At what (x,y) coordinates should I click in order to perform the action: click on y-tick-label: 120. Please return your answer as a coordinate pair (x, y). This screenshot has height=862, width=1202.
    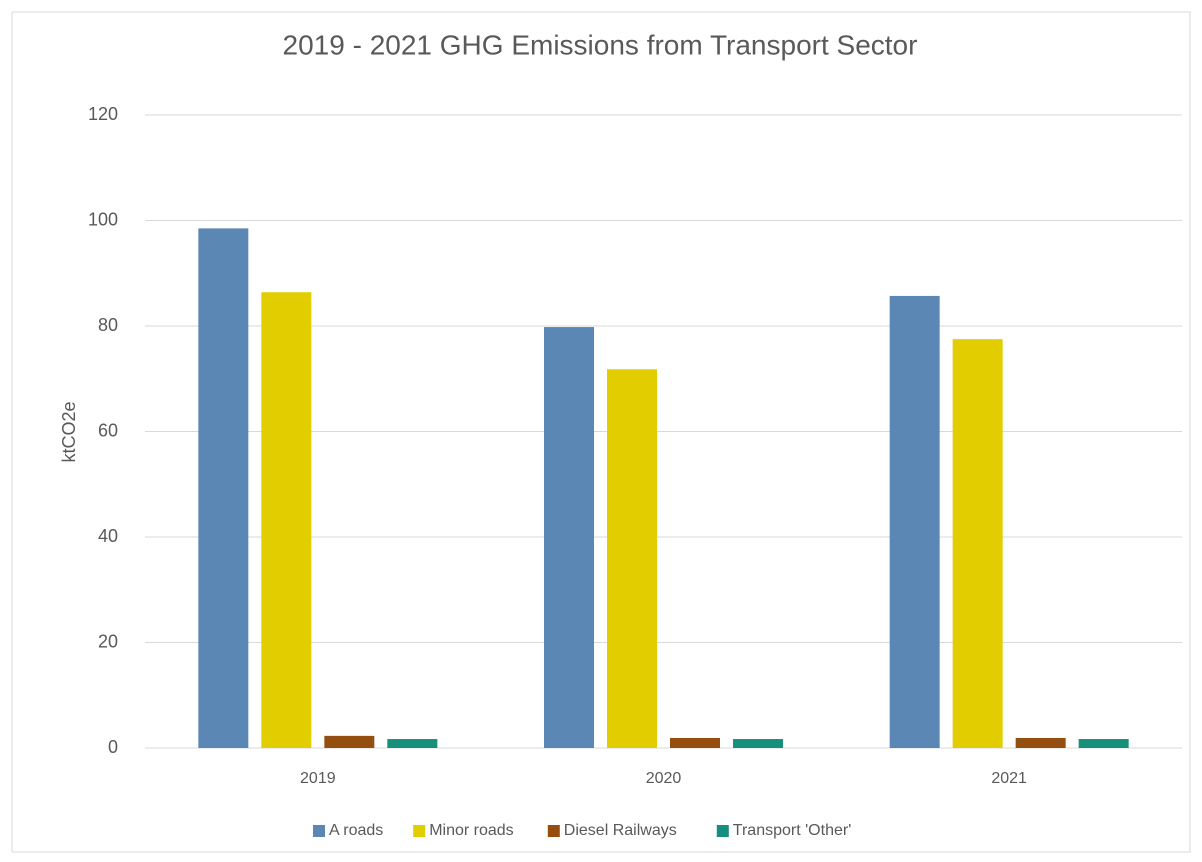
    Looking at the image, I should click on (103, 114).